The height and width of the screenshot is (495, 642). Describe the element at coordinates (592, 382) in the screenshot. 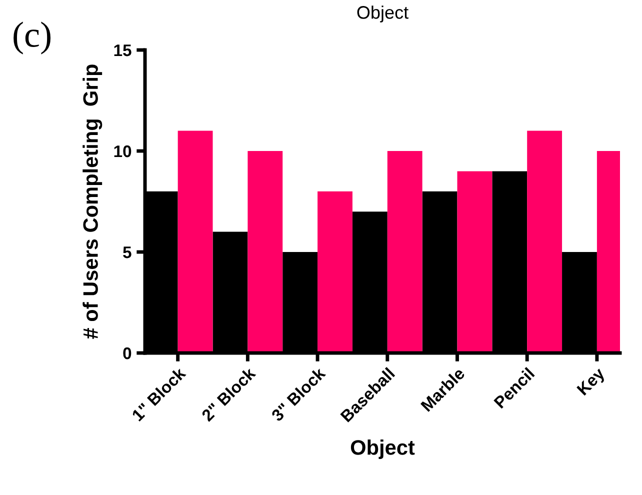

I see `x-tick-label: Key` at that location.